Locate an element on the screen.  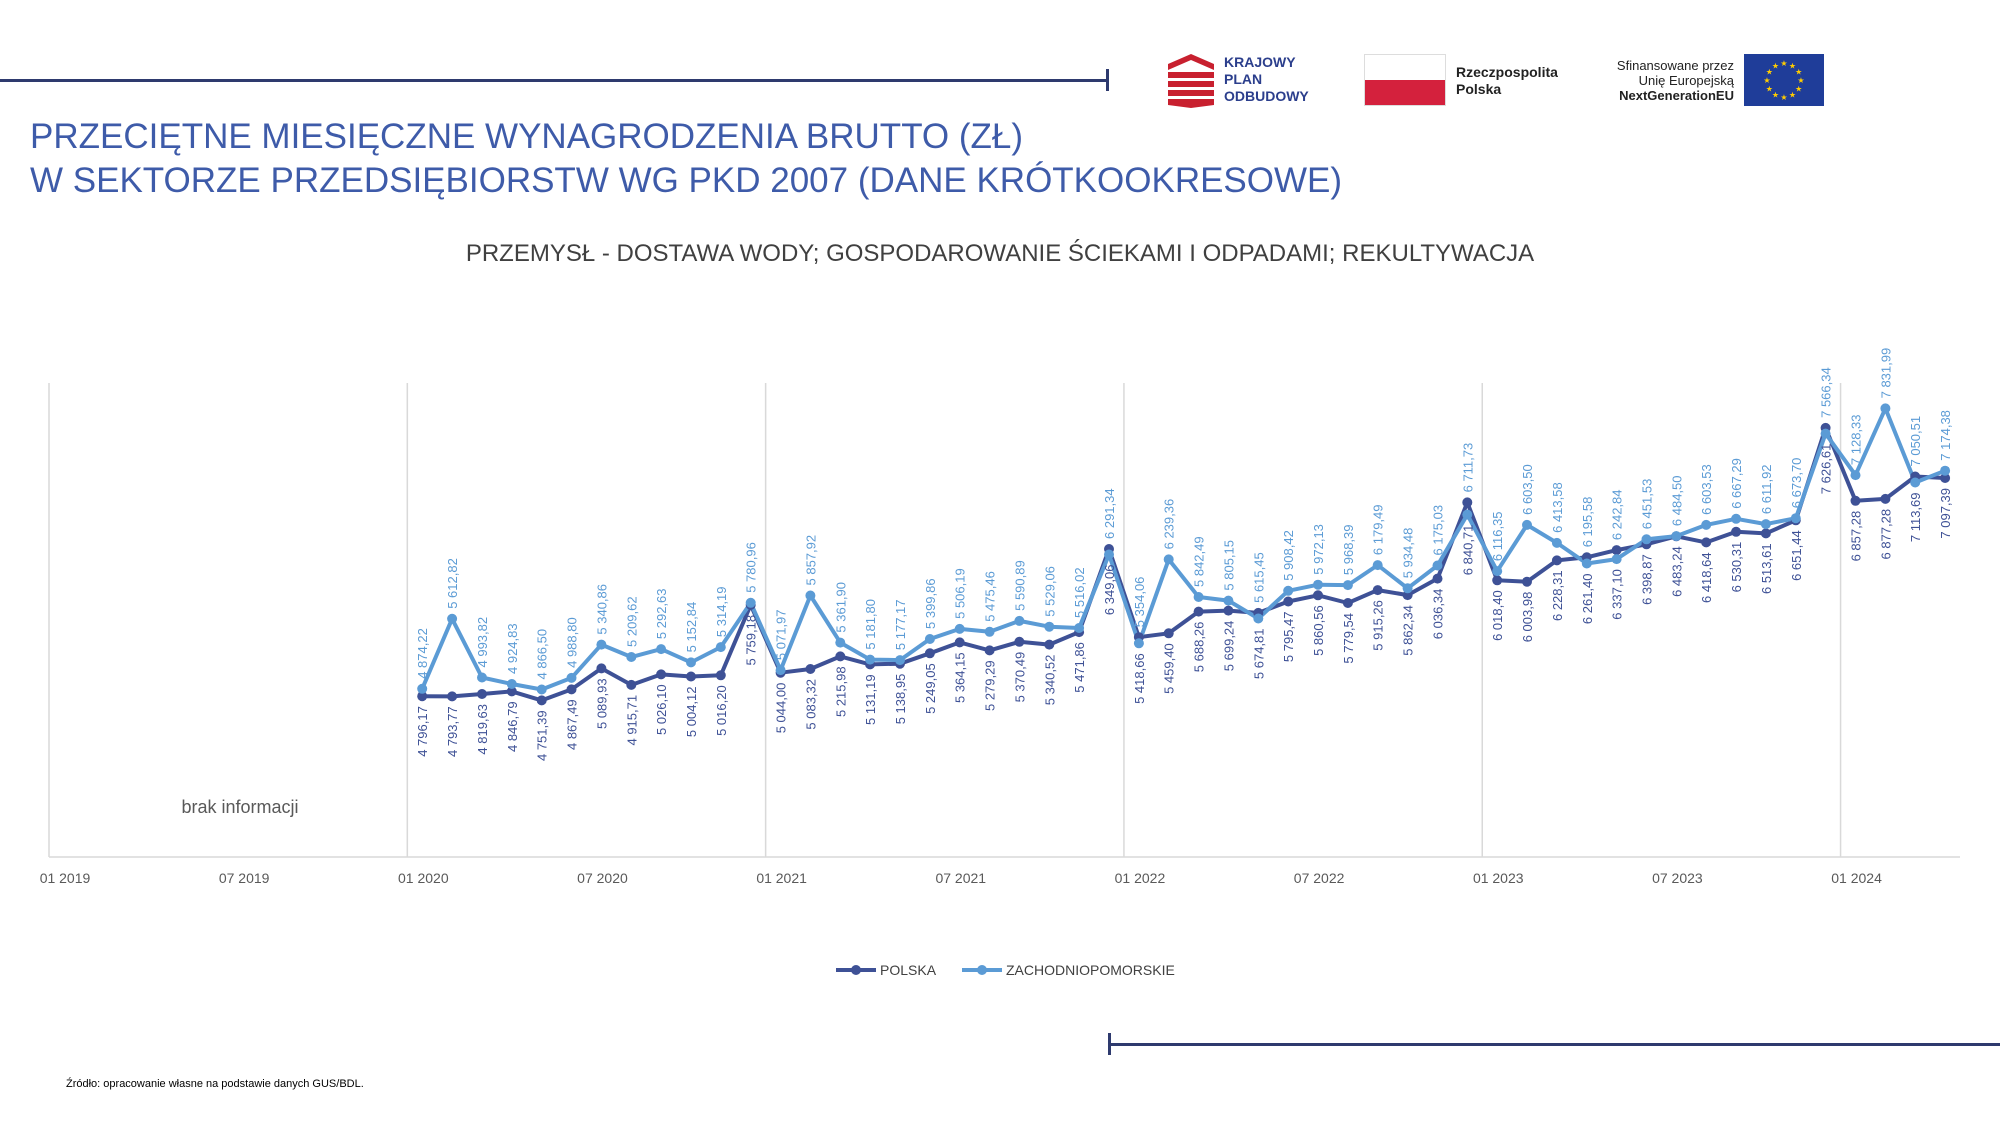
x-tick-label: 01 2024 is located at coordinates (1856, 878).